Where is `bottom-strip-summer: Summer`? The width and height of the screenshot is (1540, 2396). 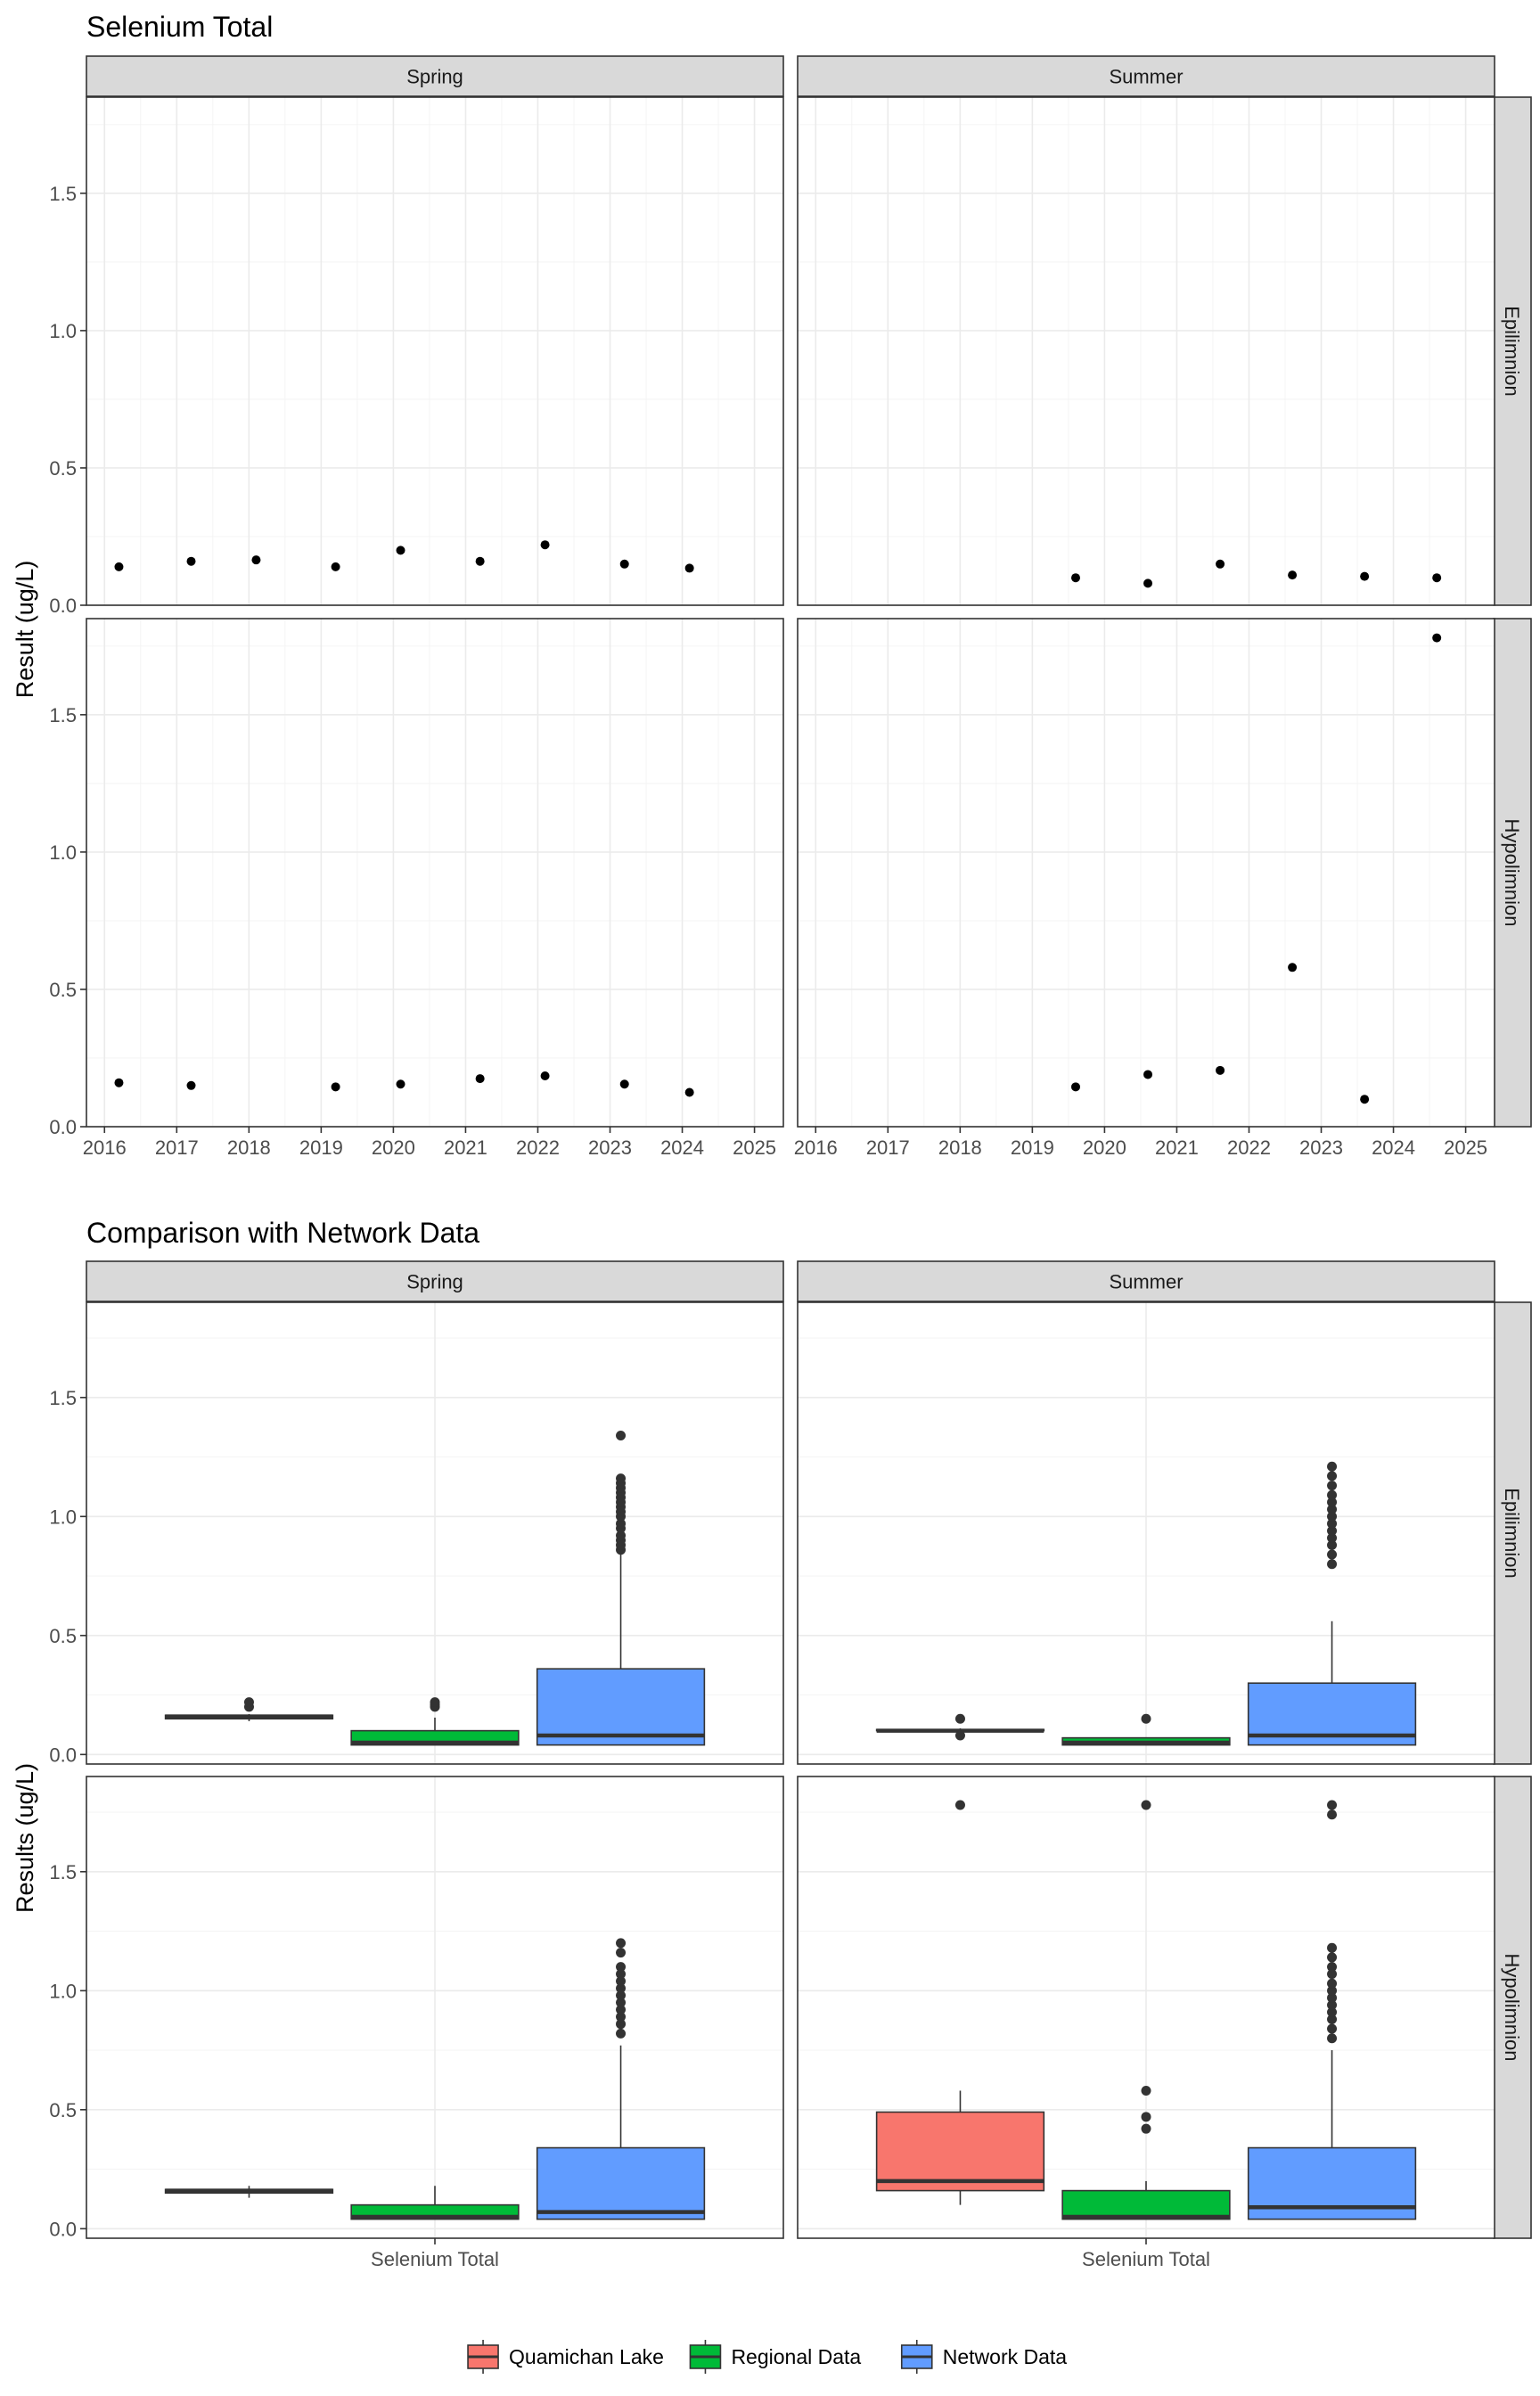 bottom-strip-summer: Summer is located at coordinates (1146, 1281).